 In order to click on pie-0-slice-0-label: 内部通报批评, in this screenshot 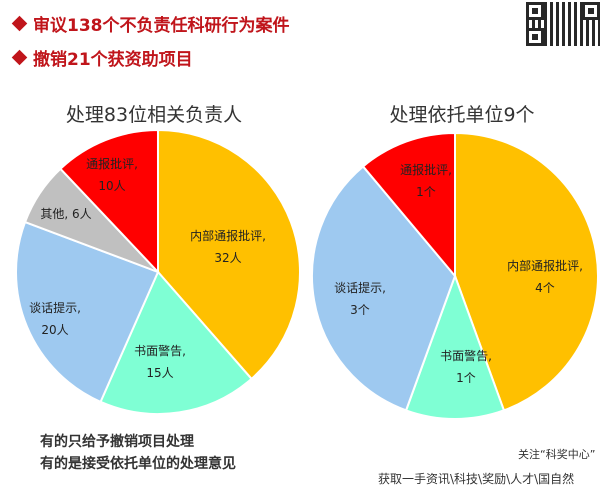, I will do `click(228, 235)`.